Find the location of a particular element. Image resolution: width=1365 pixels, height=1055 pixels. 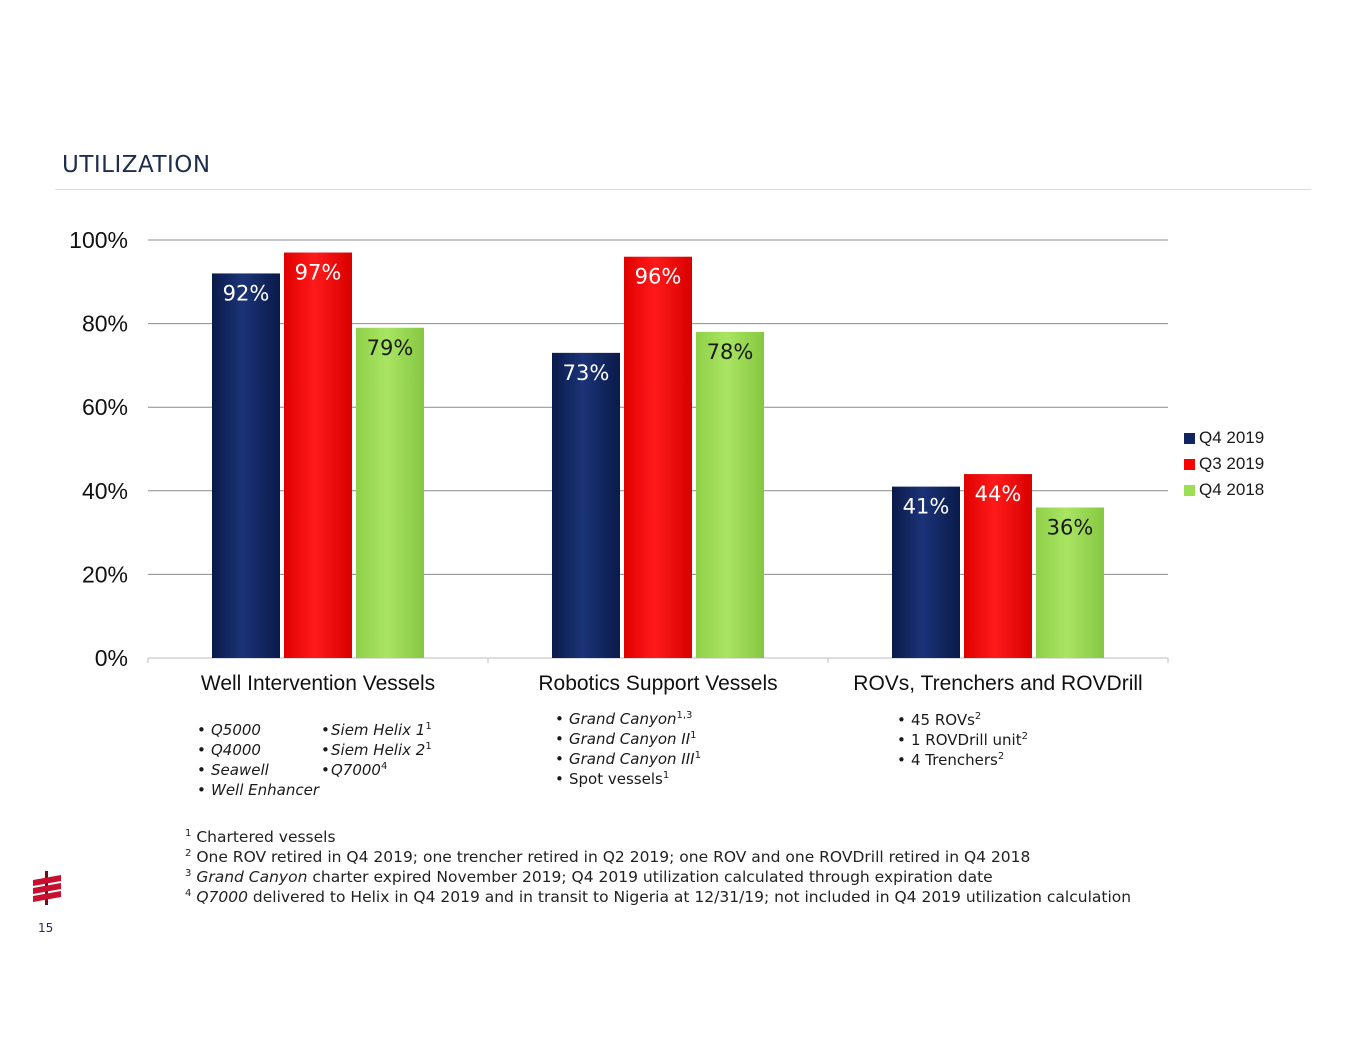

data-label: 36% is located at coordinates (1070, 528).